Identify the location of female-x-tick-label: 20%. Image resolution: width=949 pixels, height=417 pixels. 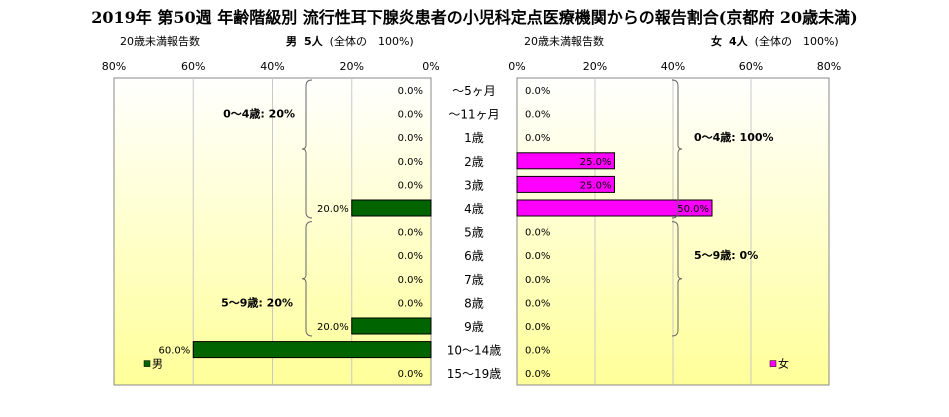
(595, 66).